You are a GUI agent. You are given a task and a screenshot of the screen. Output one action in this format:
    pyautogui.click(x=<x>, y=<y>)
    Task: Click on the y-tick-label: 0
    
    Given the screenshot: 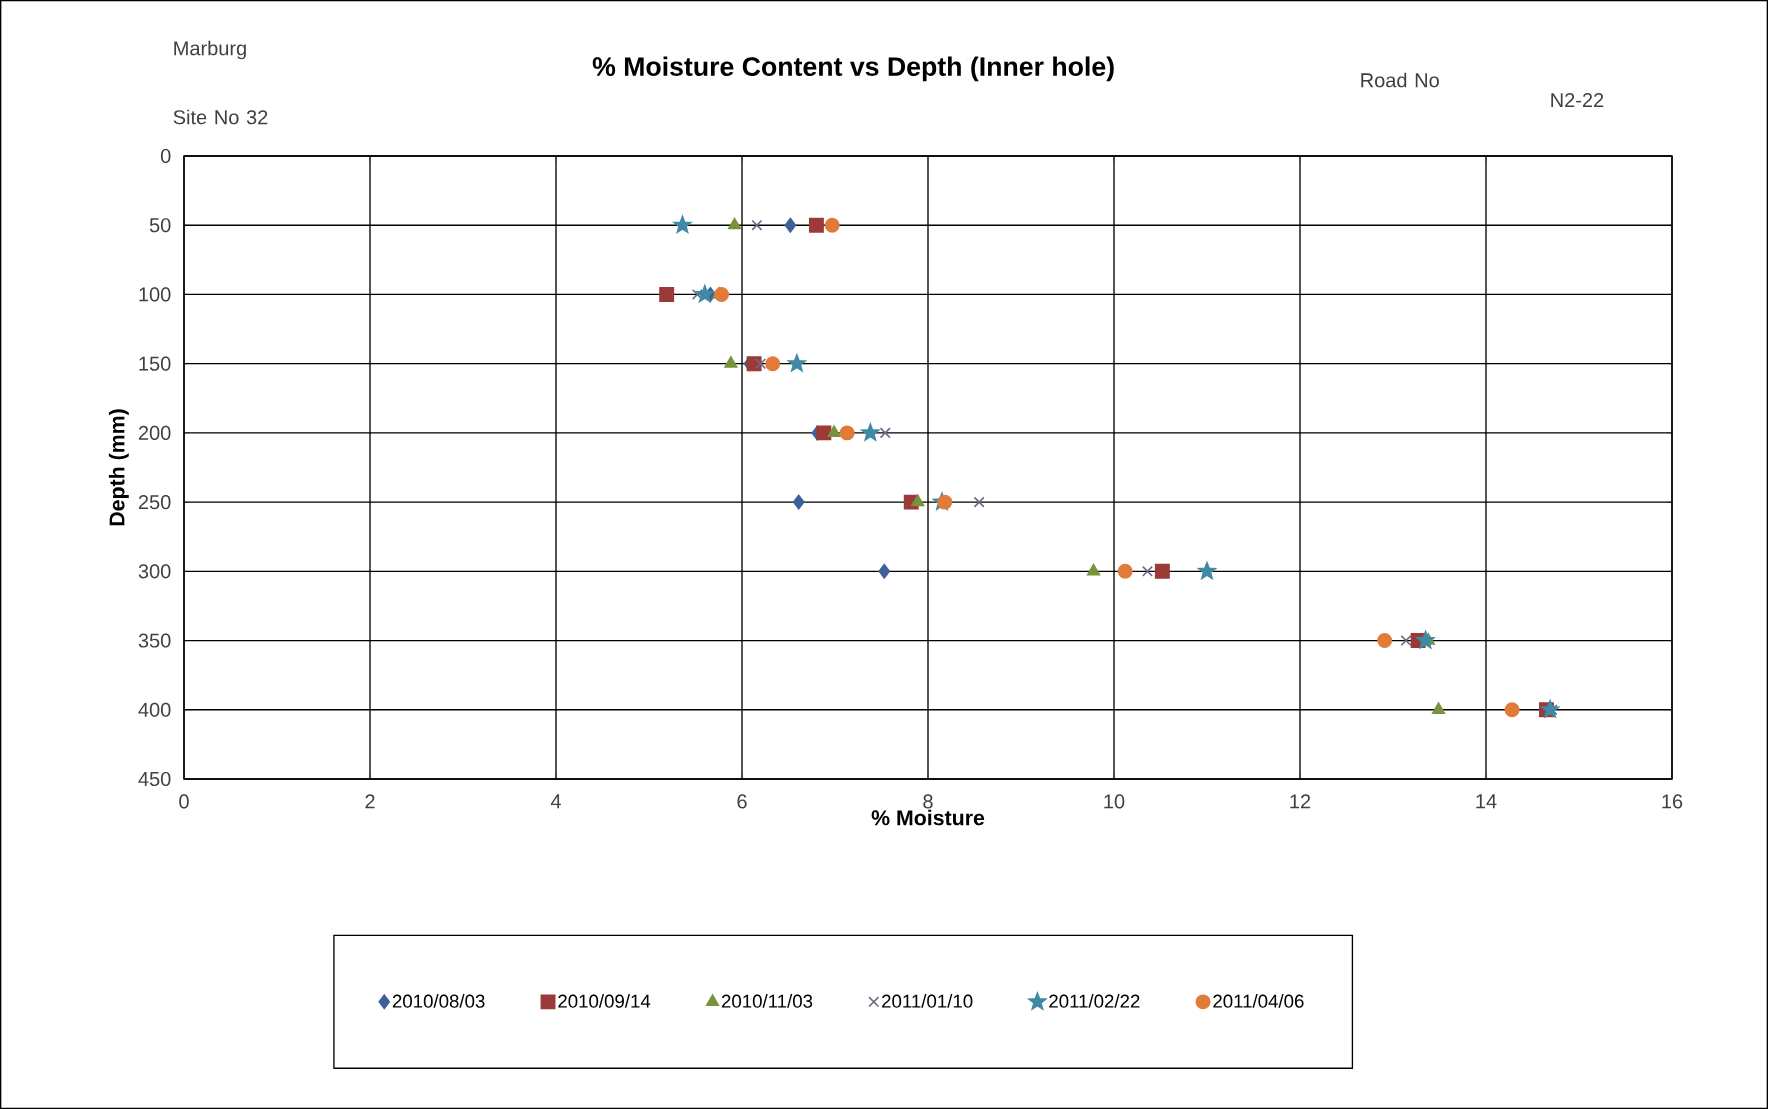 What is the action you would take?
    pyautogui.click(x=165, y=156)
    